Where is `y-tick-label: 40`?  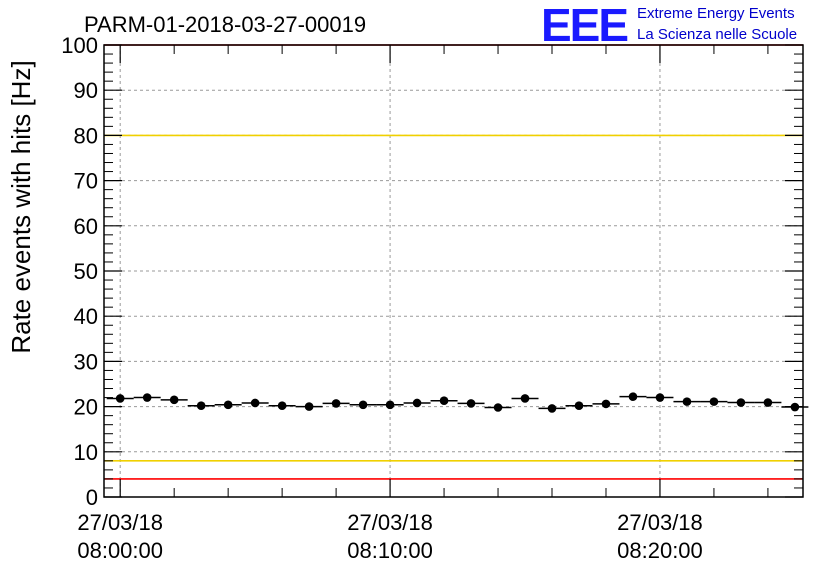
y-tick-label: 40 is located at coordinates (86, 316).